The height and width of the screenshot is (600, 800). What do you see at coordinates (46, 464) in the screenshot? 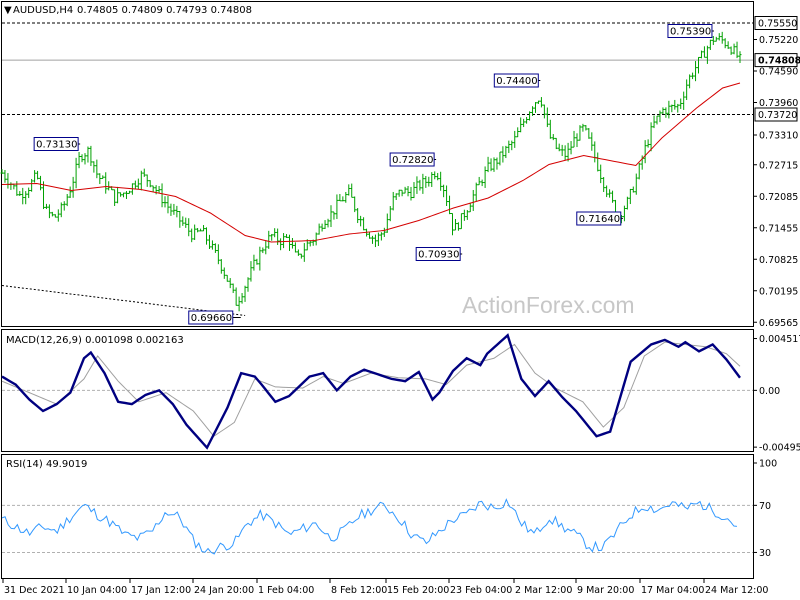
I see `rsi-header: RSI(14) 49.9019` at bounding box center [46, 464].